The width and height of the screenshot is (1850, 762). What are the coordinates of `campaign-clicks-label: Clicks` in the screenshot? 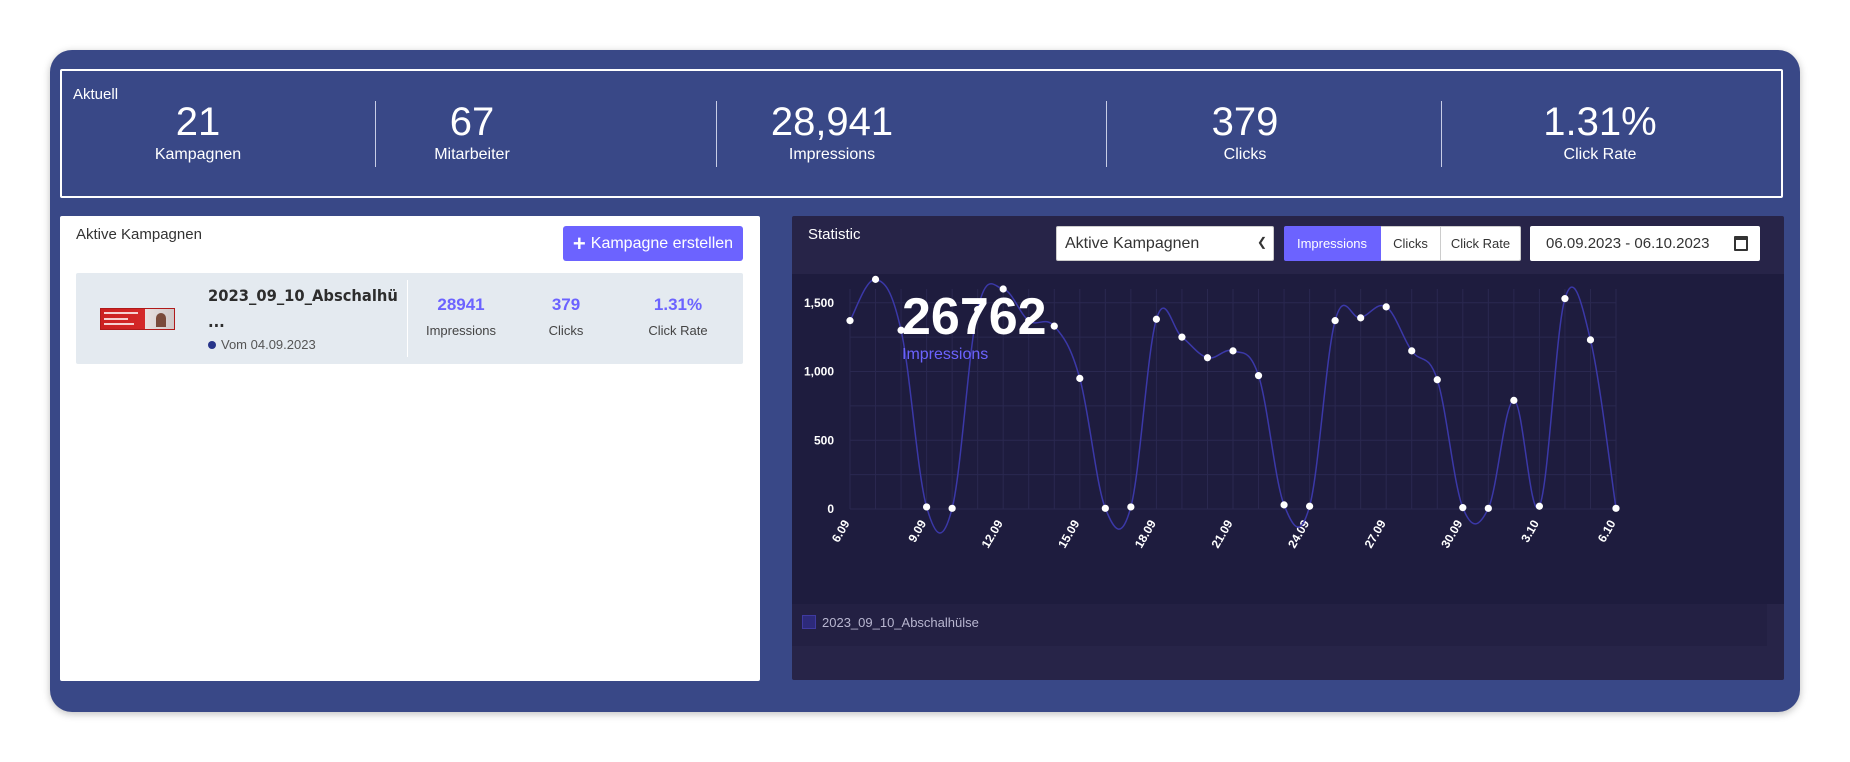 It's located at (566, 330).